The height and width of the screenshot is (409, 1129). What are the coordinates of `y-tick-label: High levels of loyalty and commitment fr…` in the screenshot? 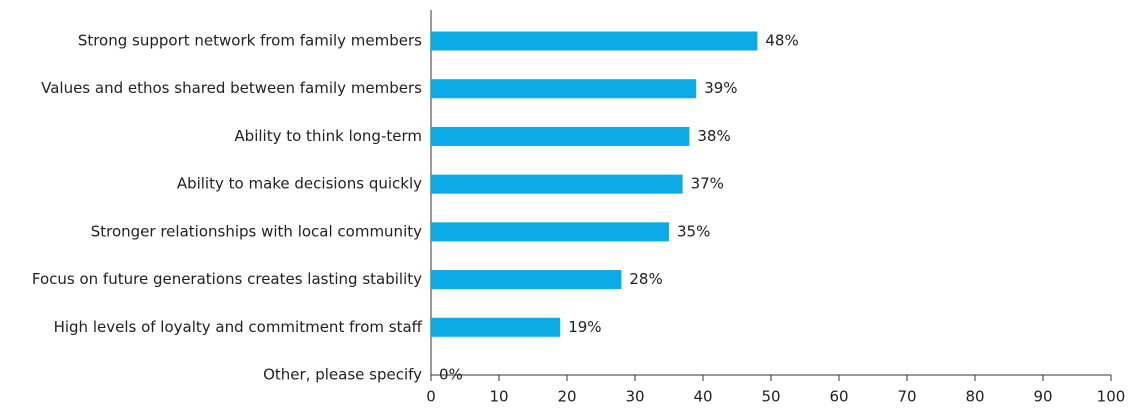 It's located at (238, 327).